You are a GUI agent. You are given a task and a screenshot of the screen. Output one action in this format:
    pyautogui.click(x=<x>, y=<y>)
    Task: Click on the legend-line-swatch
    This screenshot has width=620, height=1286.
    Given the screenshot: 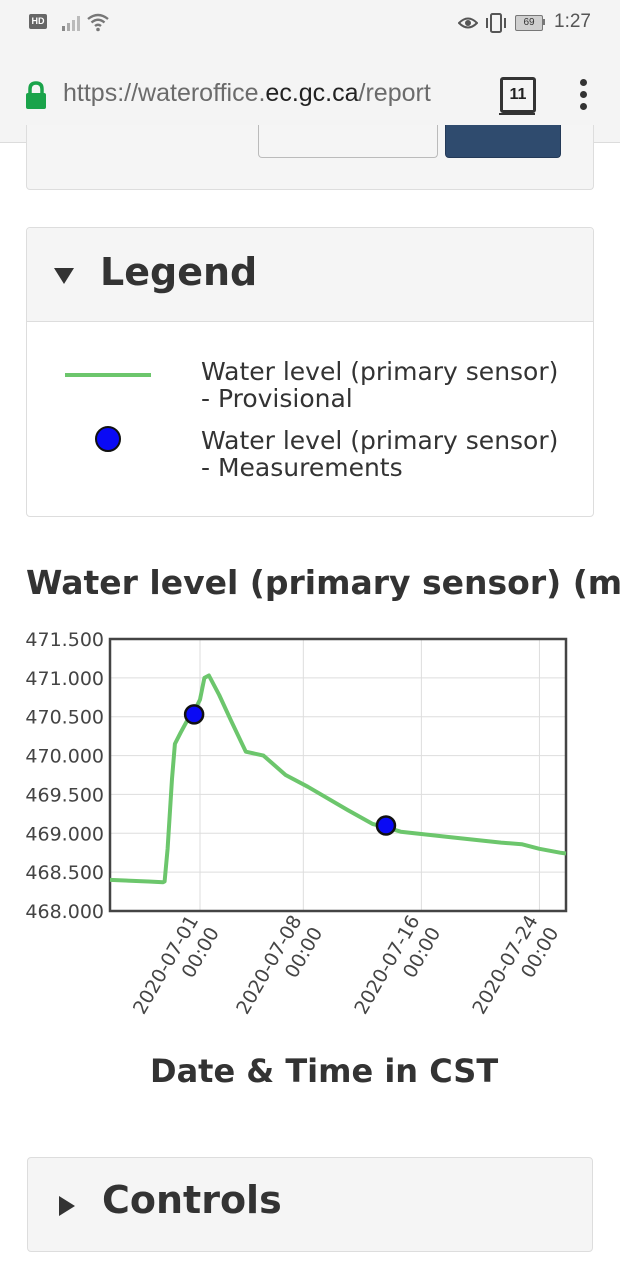 What is the action you would take?
    pyautogui.click(x=108, y=375)
    